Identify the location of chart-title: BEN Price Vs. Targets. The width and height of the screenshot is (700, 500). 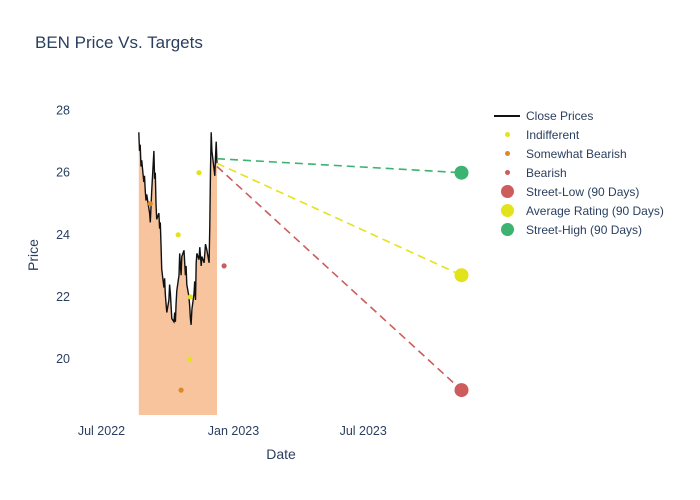
(119, 42).